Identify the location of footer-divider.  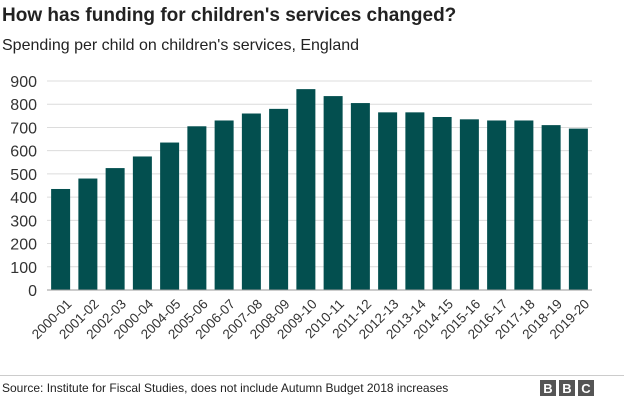
(312, 375).